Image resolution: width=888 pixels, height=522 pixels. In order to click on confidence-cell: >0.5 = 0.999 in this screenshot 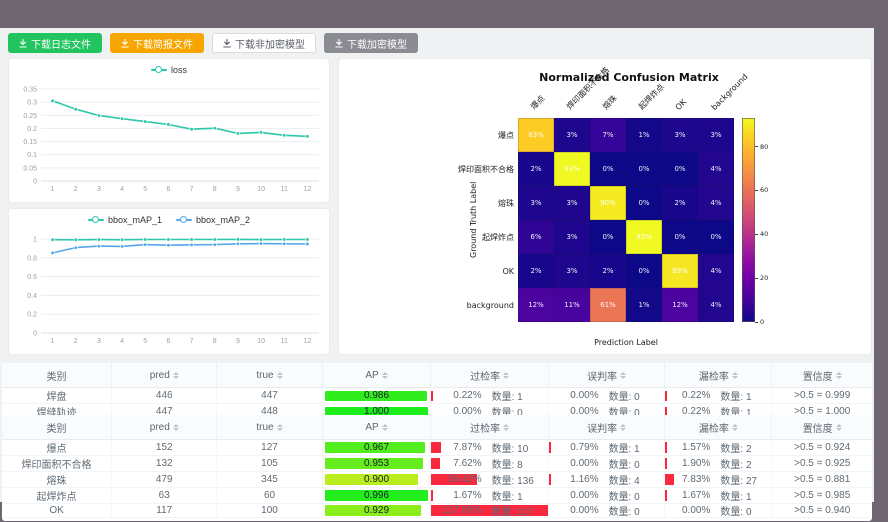, I will do `click(821, 395)`.